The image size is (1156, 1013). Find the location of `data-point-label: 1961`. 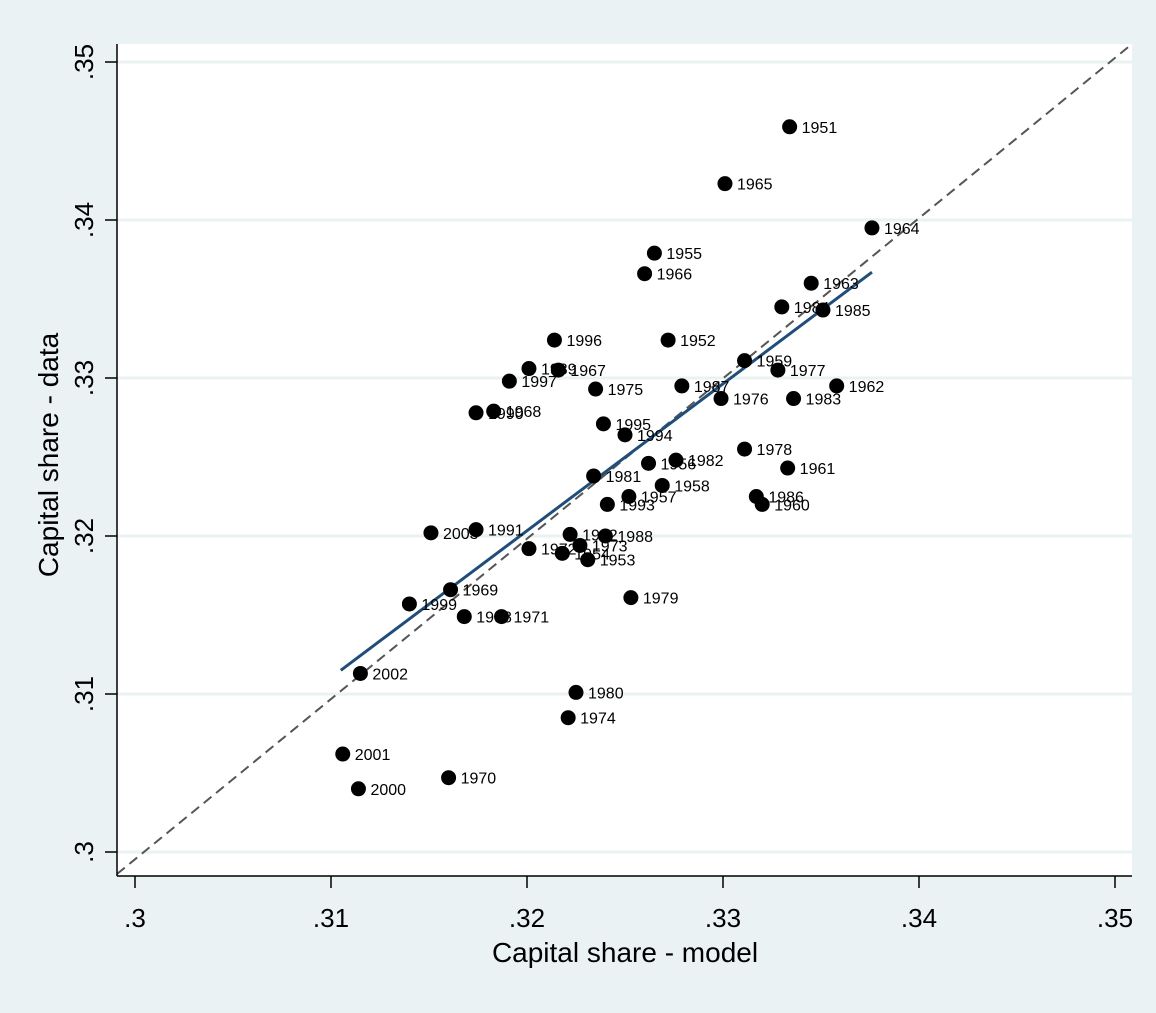

data-point-label: 1961 is located at coordinates (818, 469).